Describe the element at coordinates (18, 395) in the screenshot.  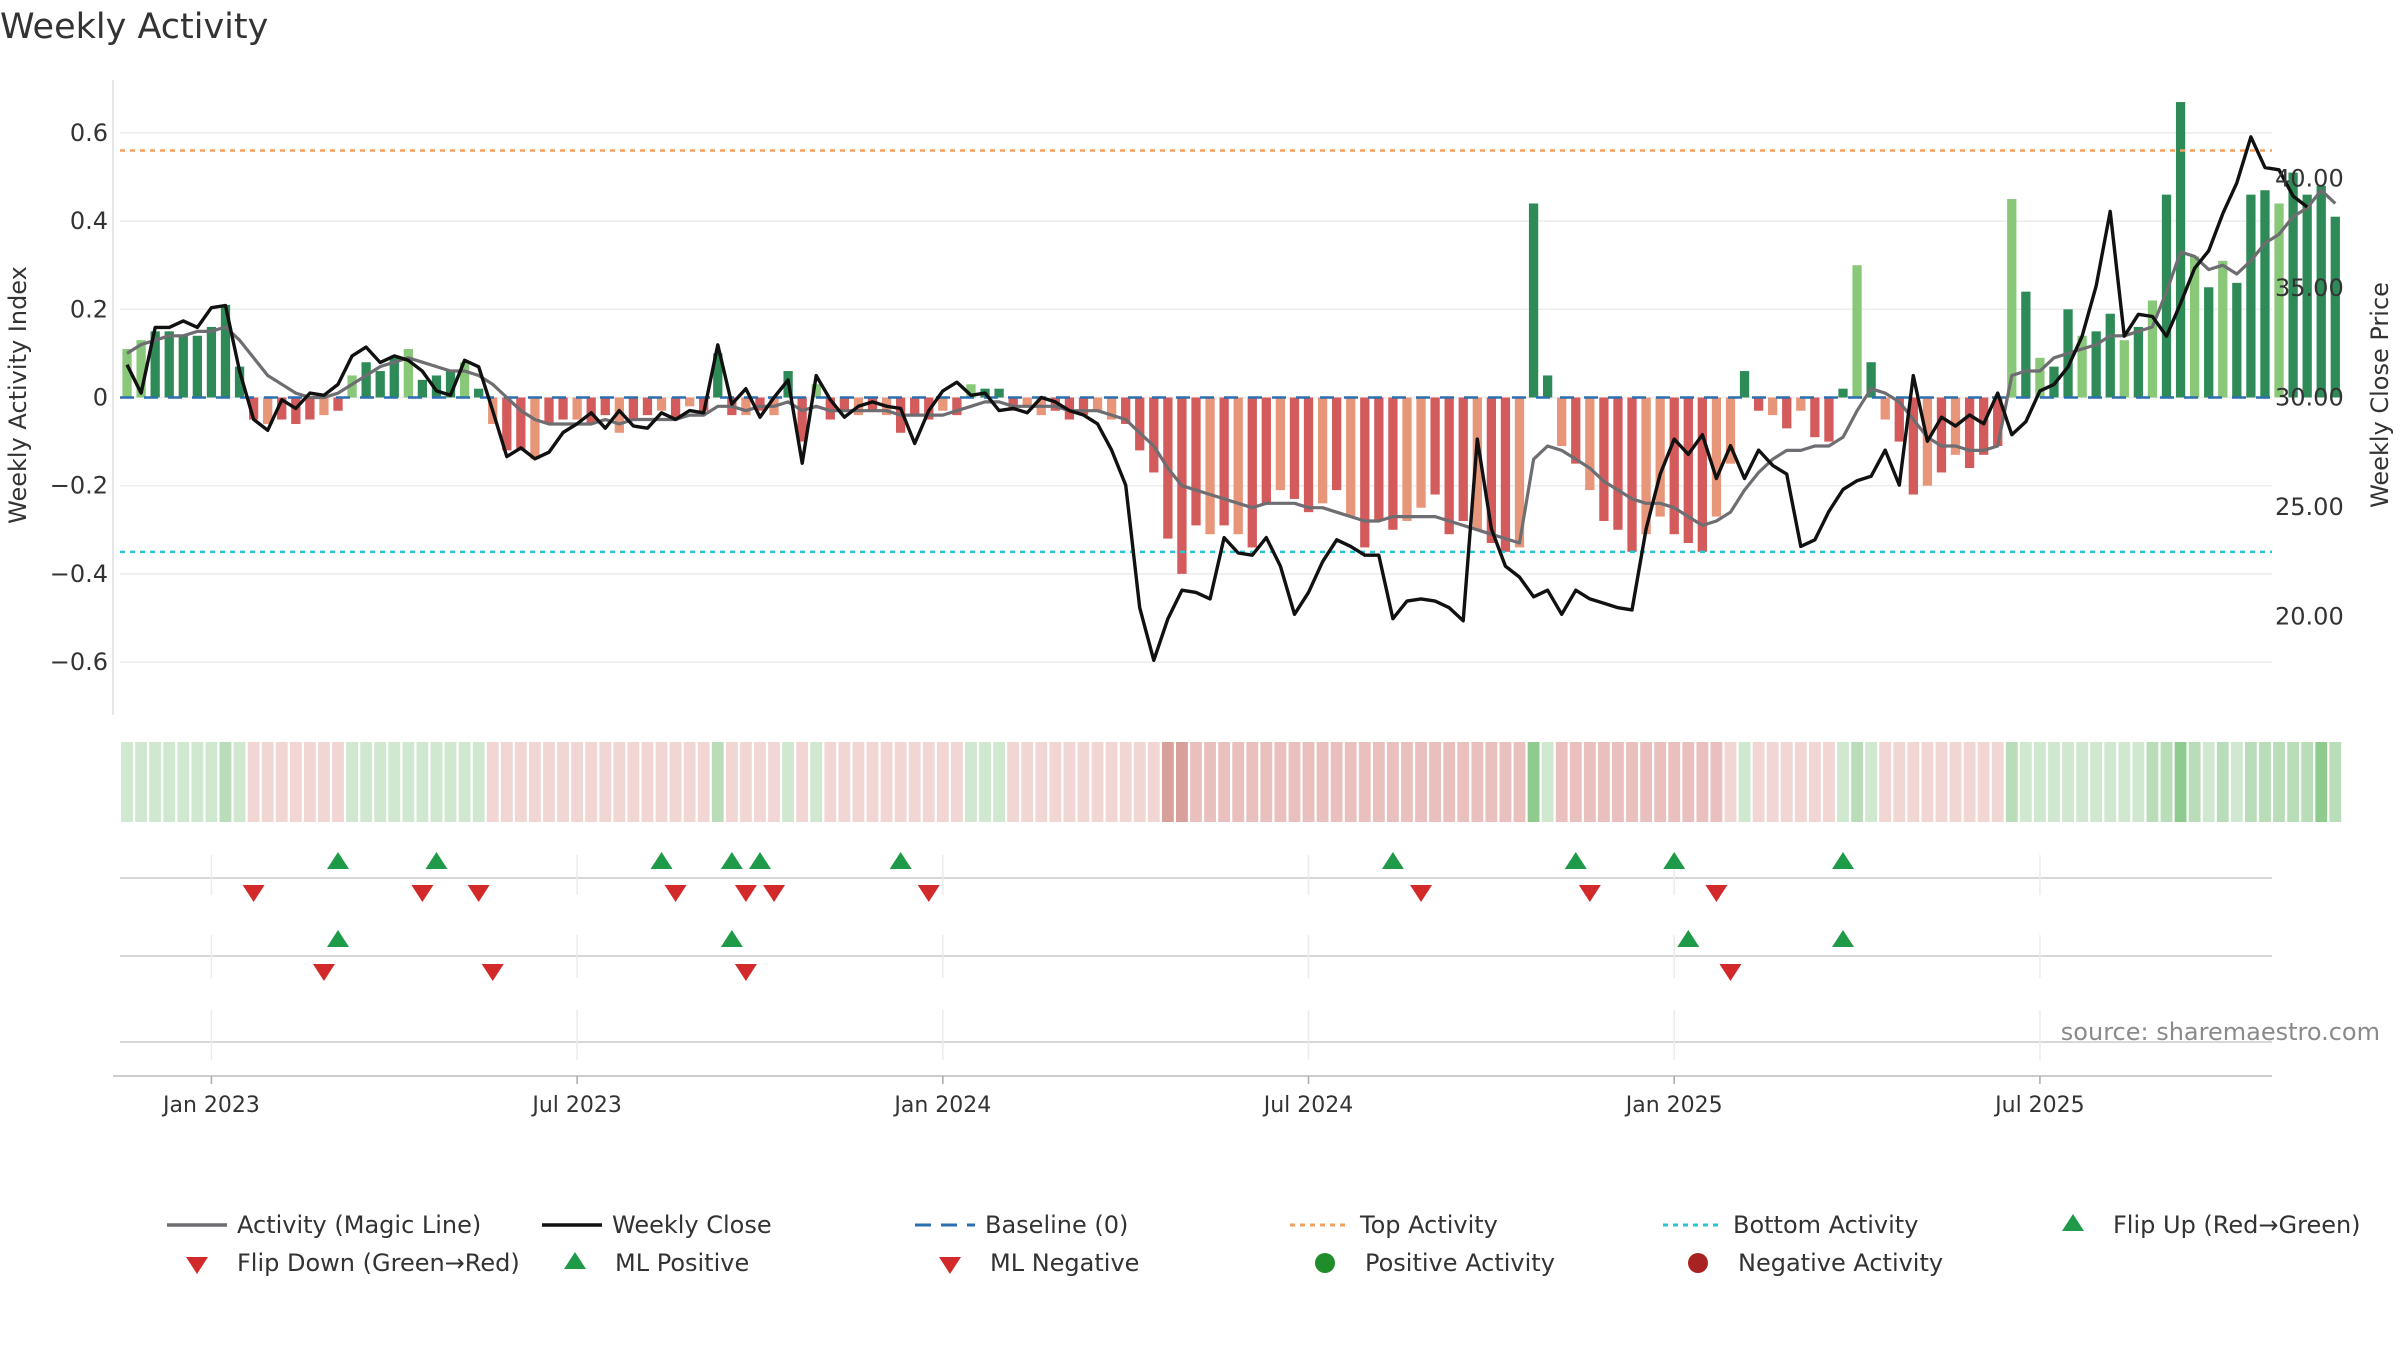
I see `y-axis-left-label: Weekly Activity Index` at that location.